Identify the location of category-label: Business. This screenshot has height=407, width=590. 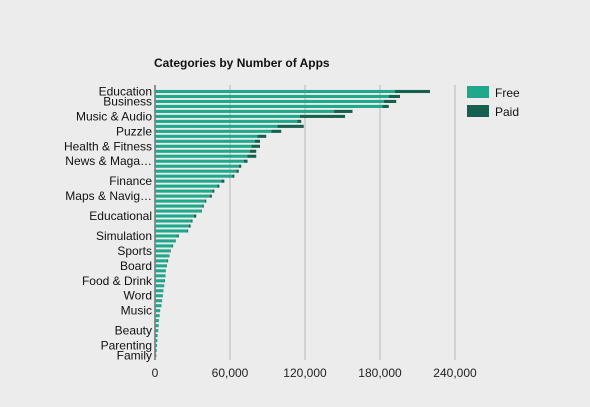
(127, 101).